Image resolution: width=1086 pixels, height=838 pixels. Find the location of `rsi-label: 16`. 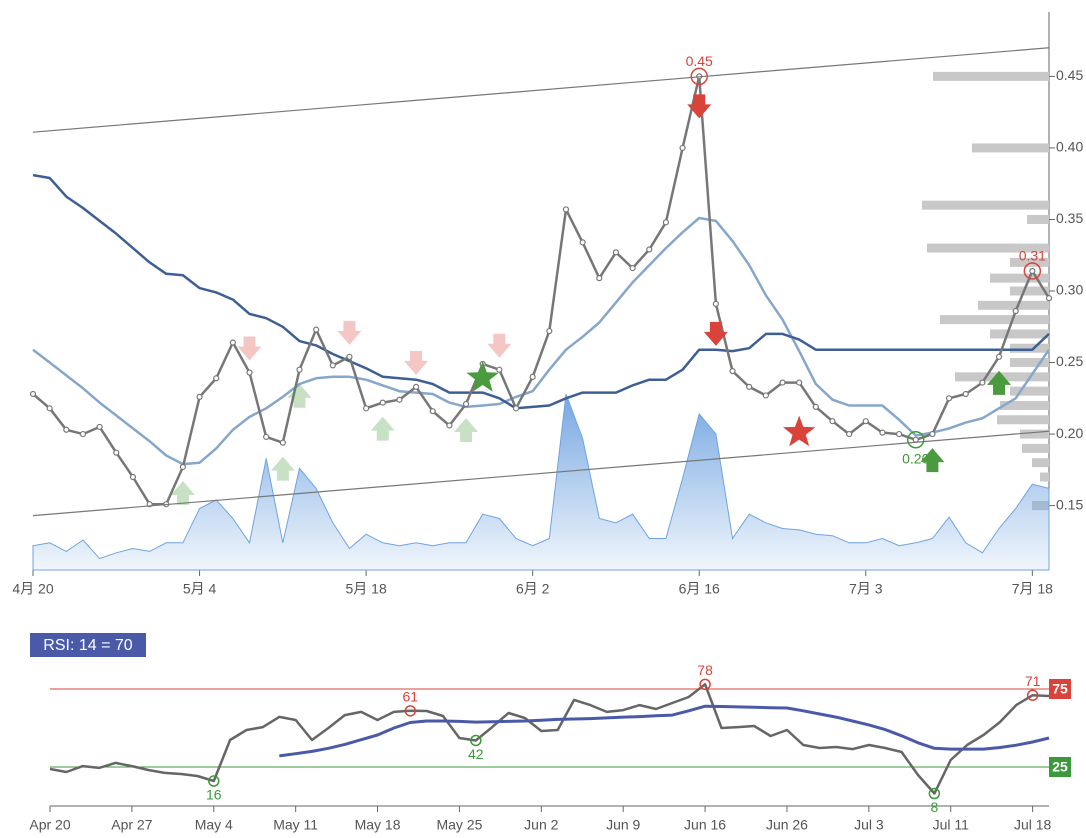

rsi-label: 16 is located at coordinates (214, 795).